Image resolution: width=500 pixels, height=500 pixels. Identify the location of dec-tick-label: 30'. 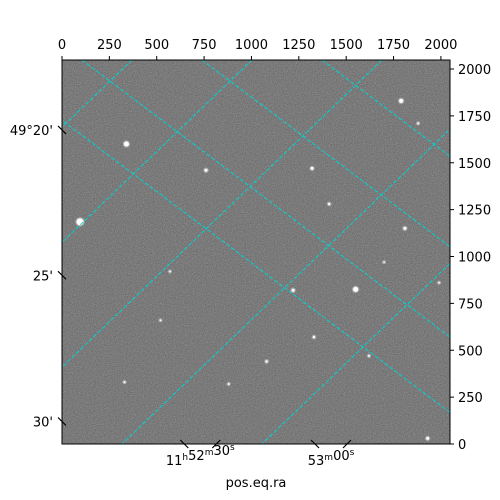
(43, 423).